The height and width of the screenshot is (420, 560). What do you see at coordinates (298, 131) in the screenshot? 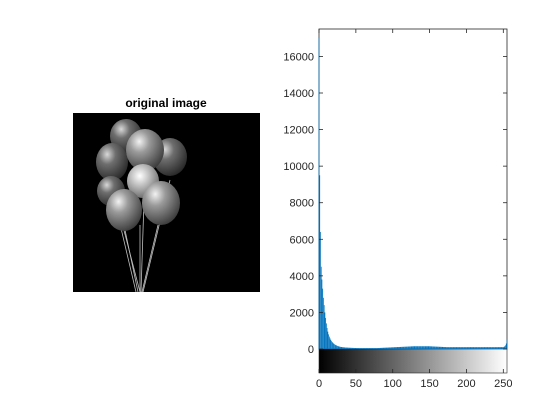
I see `y-tick-label: 12000` at bounding box center [298, 131].